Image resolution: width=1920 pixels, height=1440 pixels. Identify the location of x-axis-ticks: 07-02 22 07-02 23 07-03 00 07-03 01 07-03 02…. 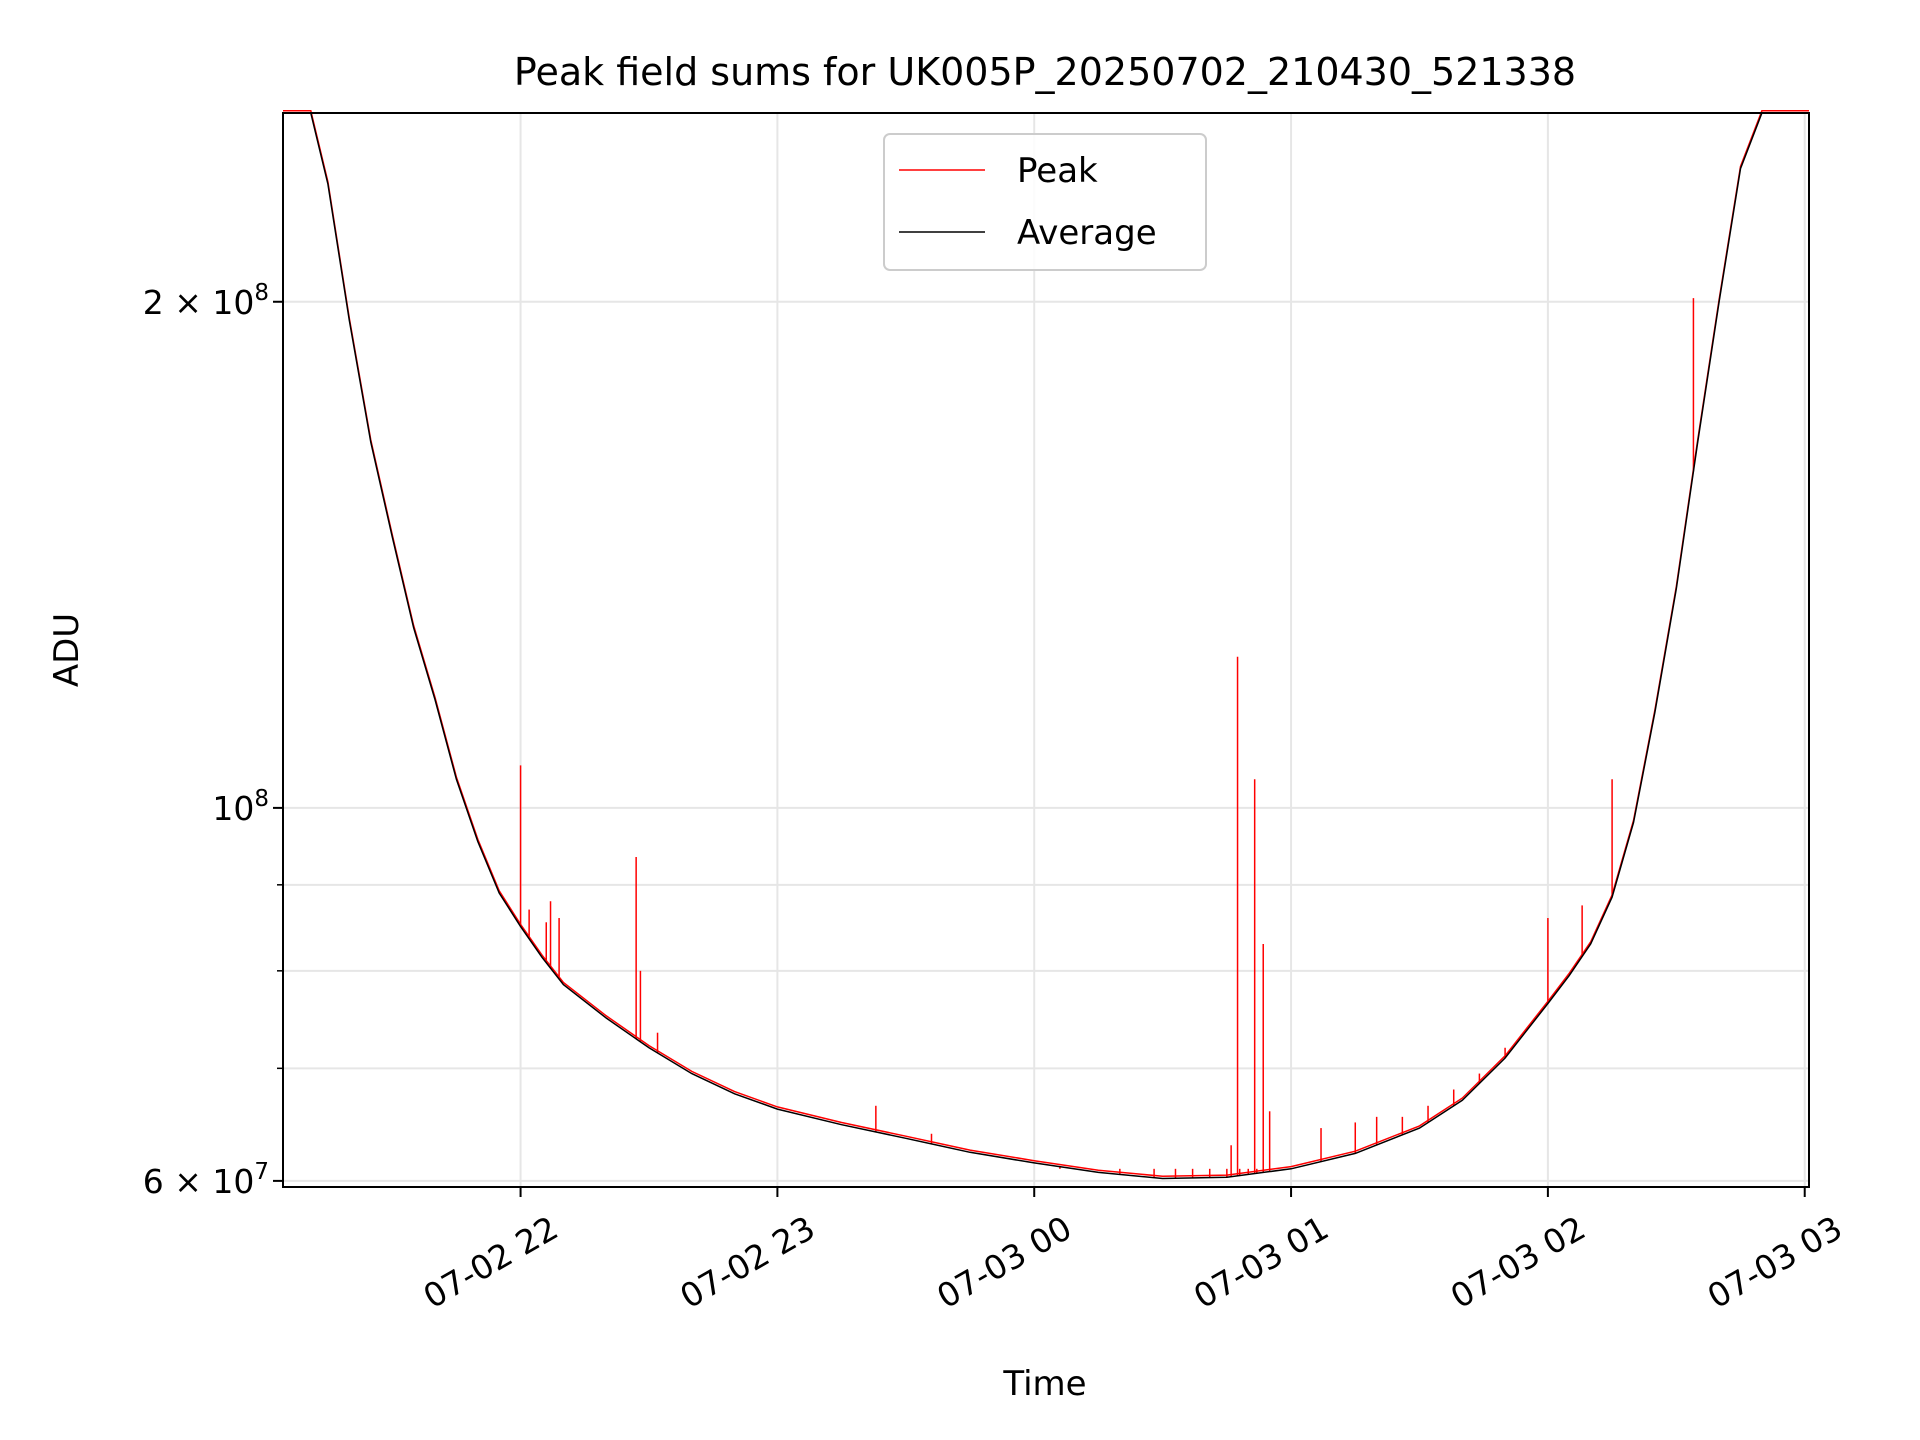
(1133, 1251).